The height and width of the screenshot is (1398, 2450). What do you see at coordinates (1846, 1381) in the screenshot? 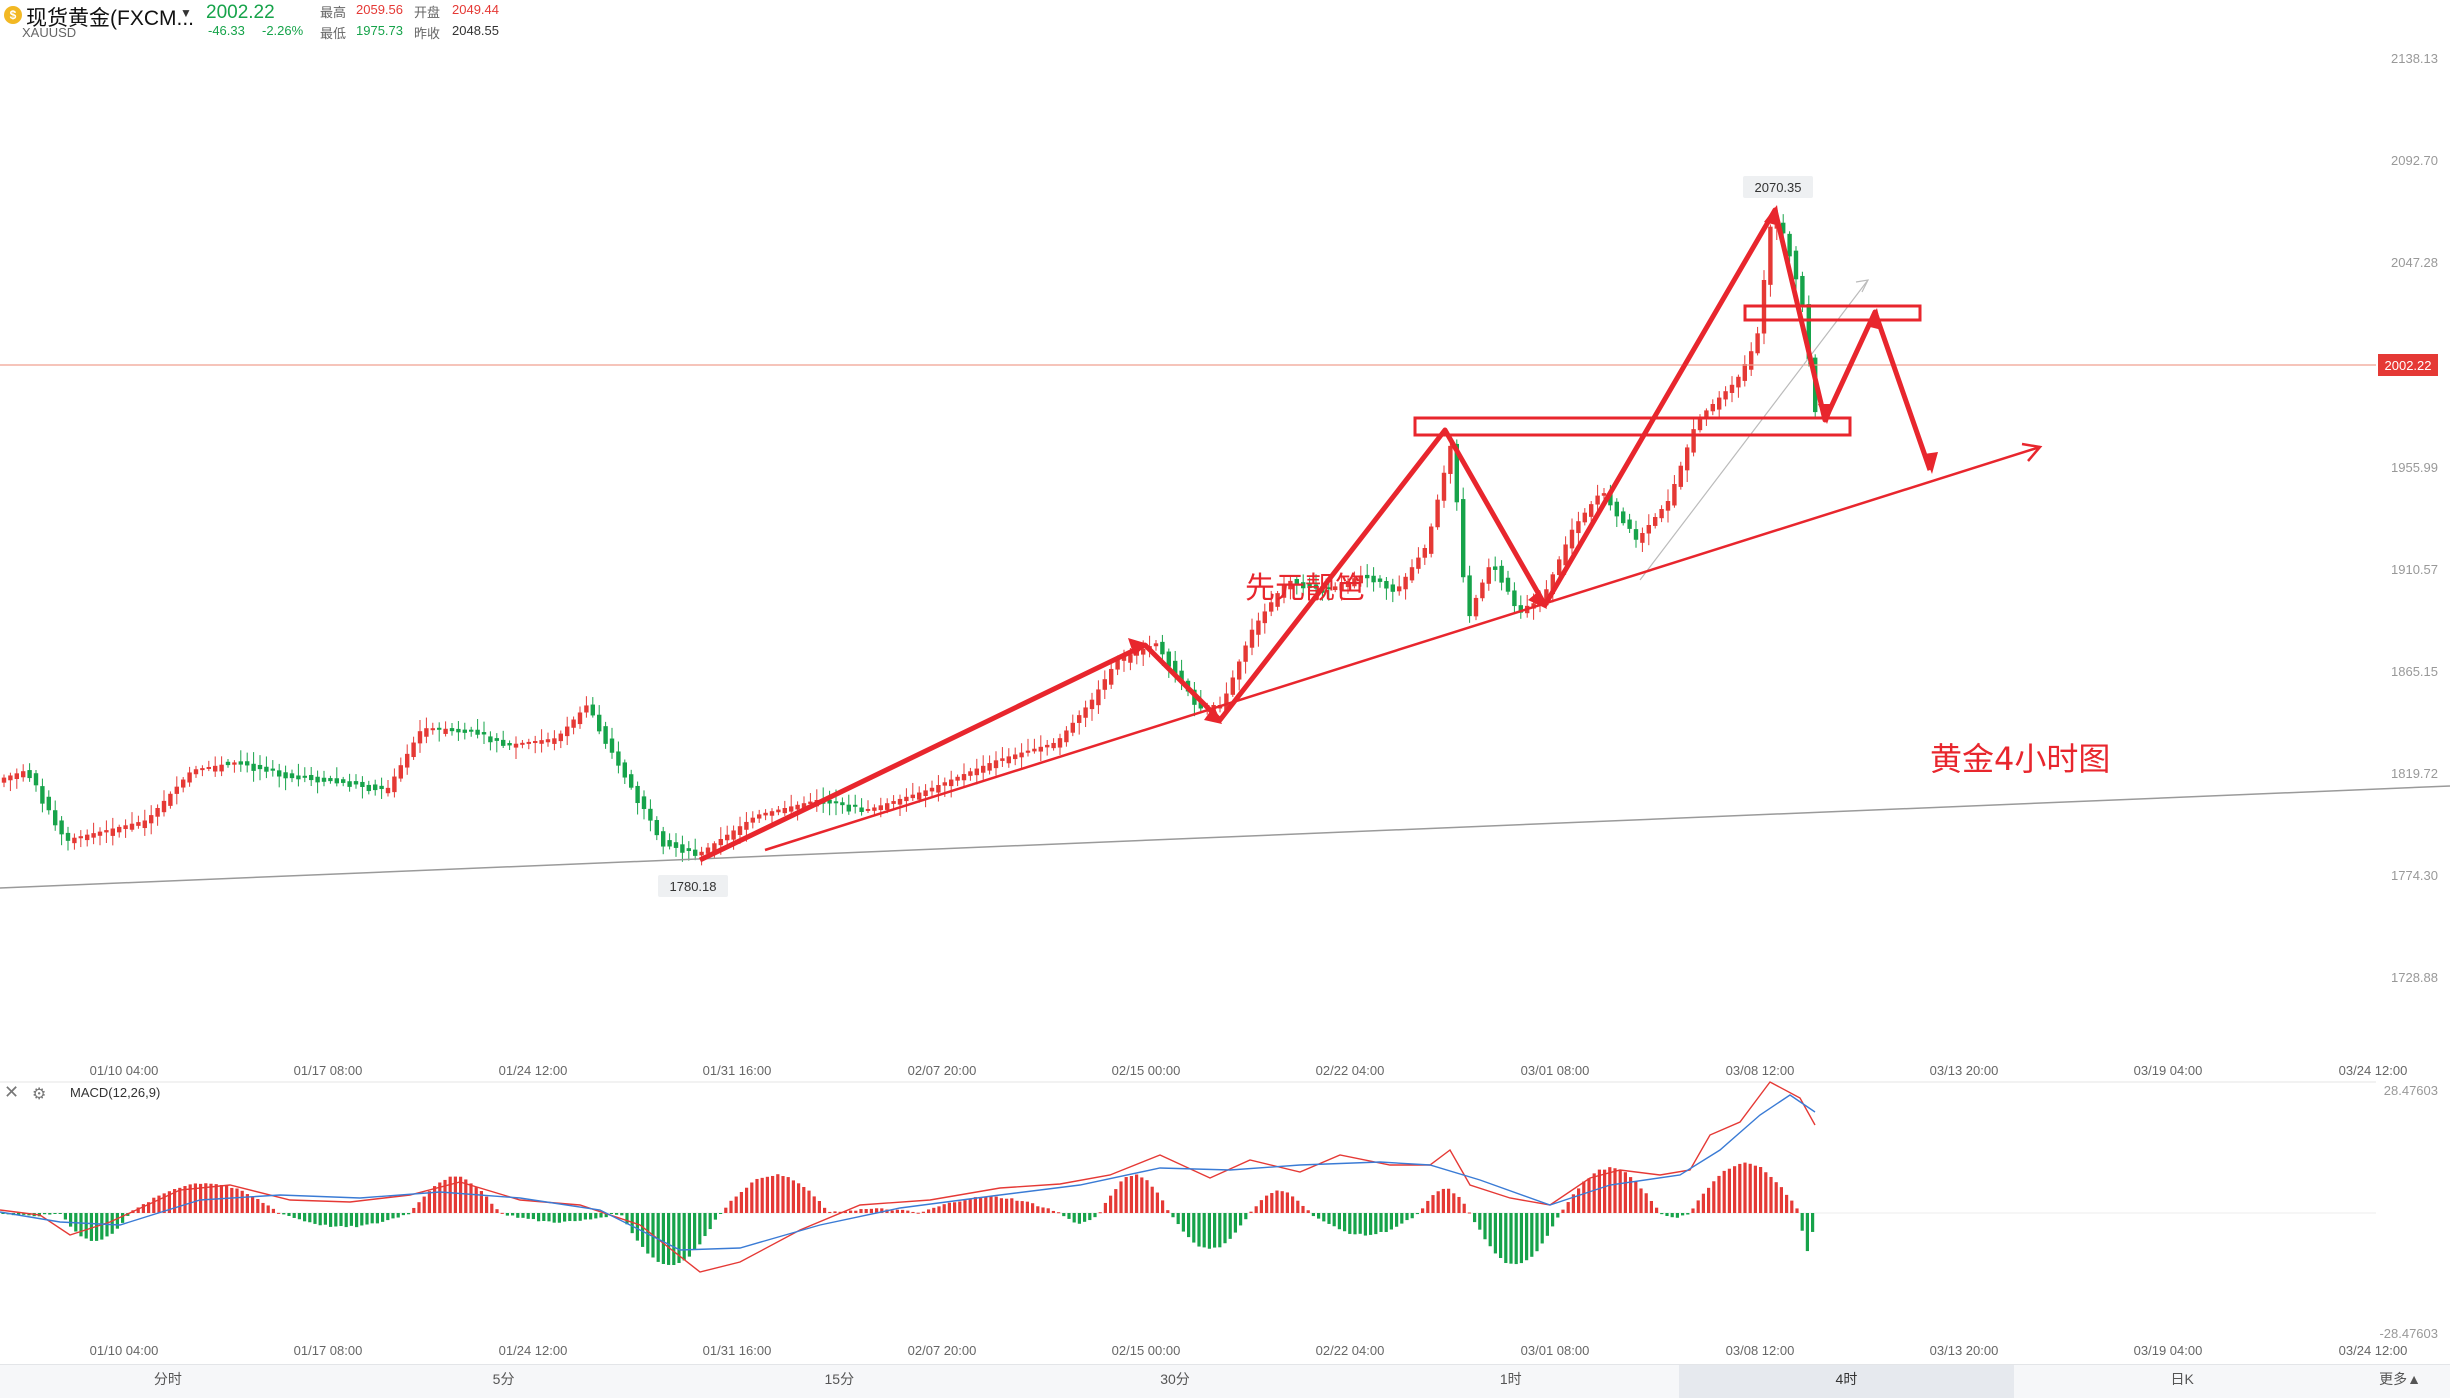
I see `tab-4h: 4时` at bounding box center [1846, 1381].